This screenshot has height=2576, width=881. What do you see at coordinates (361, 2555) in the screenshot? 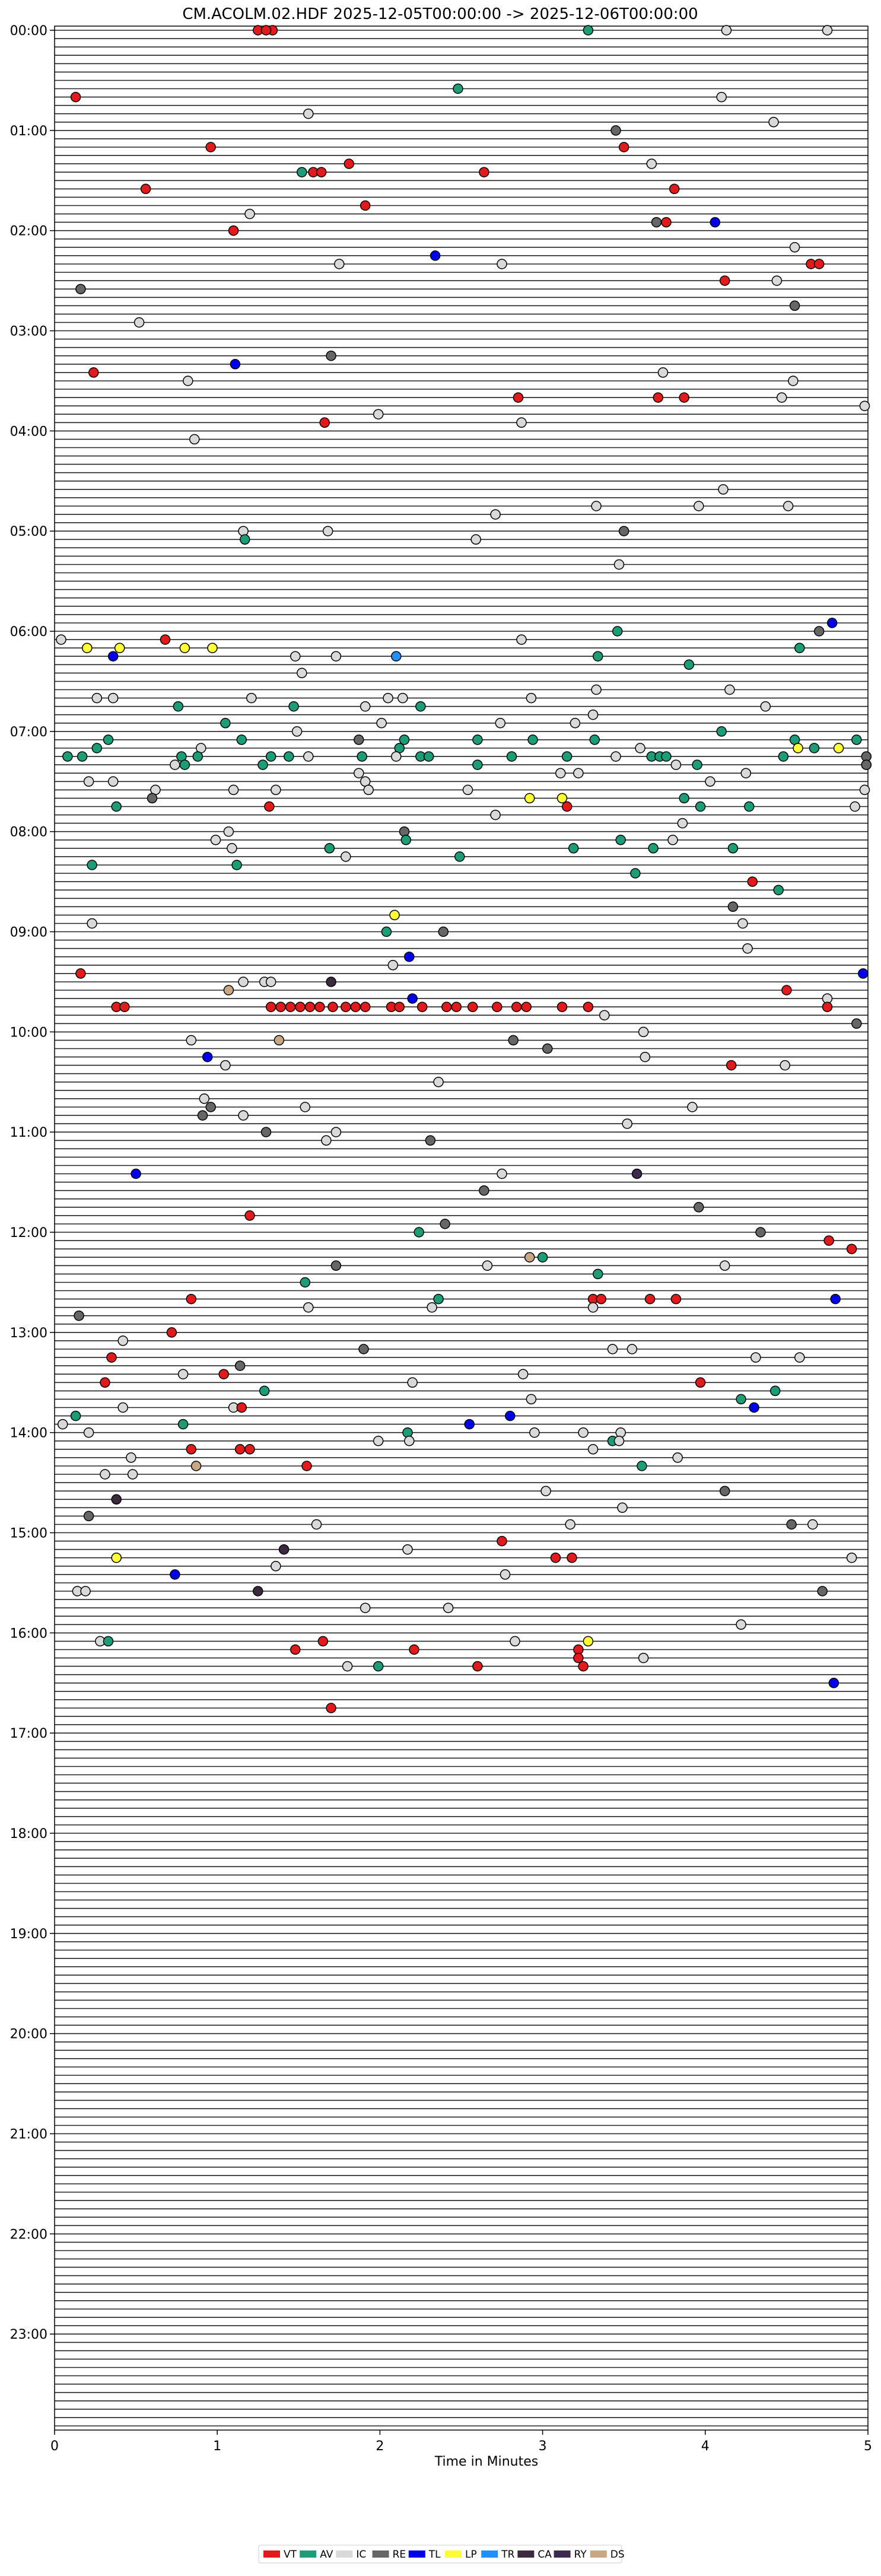
I see `legend-label-ic: IC` at bounding box center [361, 2555].